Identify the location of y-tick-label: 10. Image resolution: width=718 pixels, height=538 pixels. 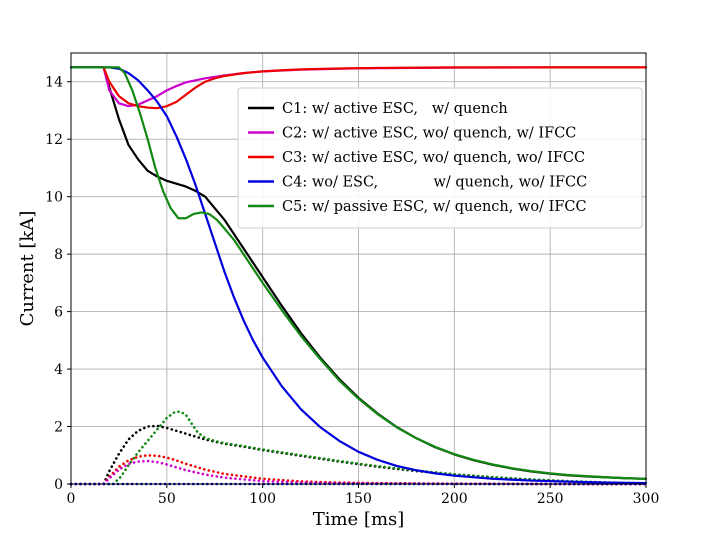
(54, 198).